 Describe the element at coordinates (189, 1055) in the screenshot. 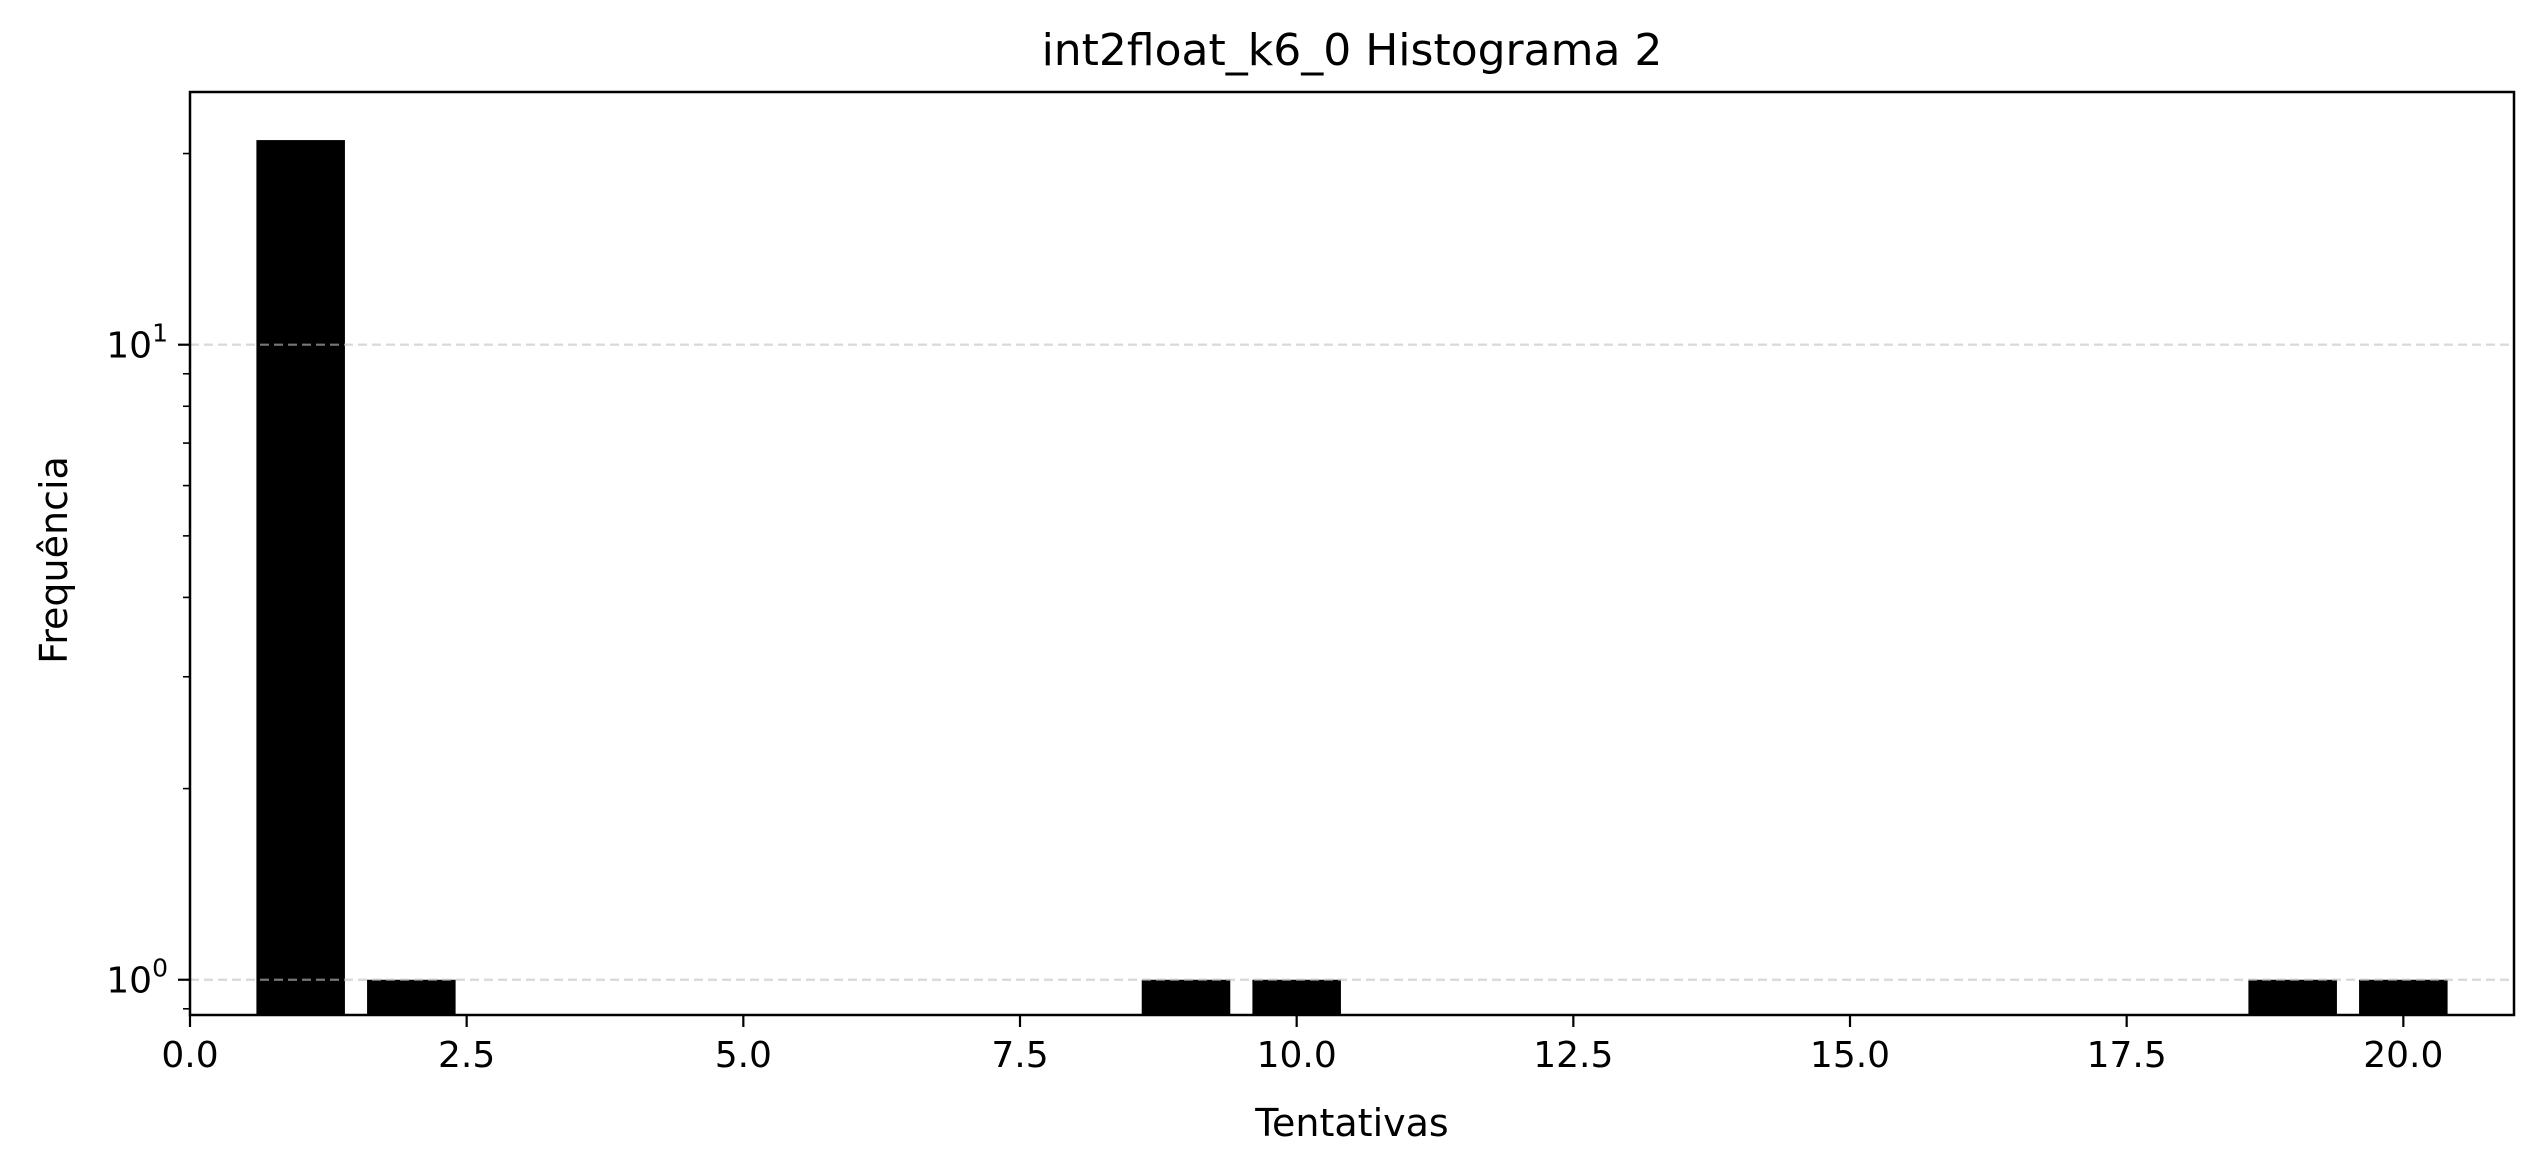

I see `x-tick-label: 0.0` at that location.